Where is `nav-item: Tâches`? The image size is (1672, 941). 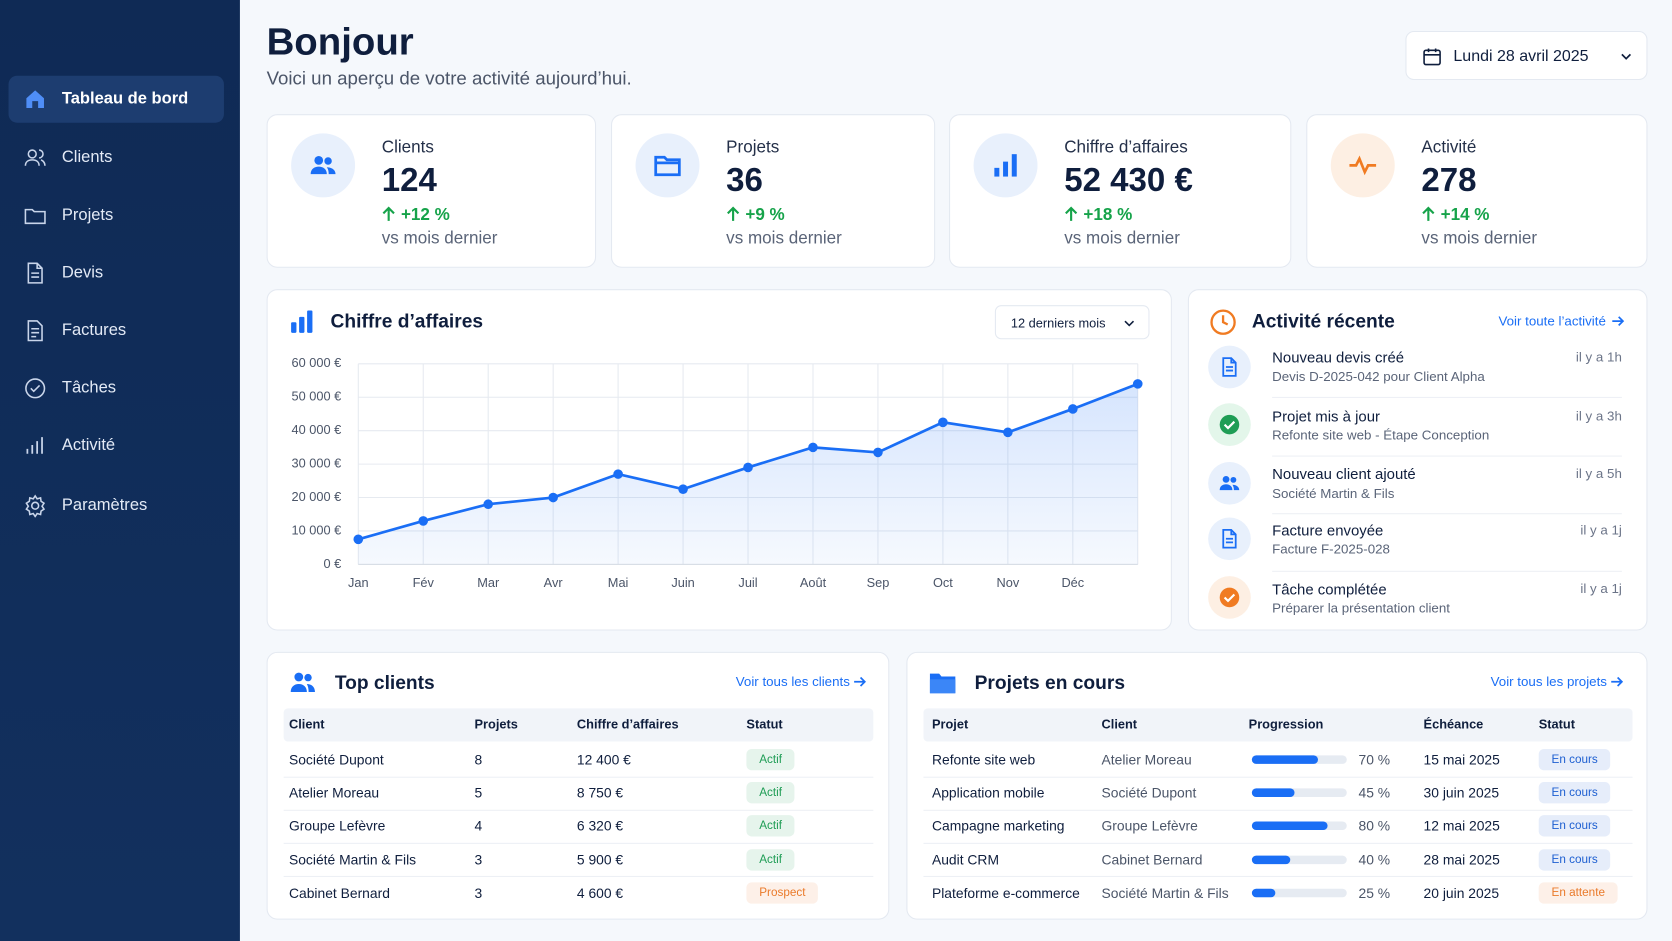
nav-item: Tâches is located at coordinates (116, 388).